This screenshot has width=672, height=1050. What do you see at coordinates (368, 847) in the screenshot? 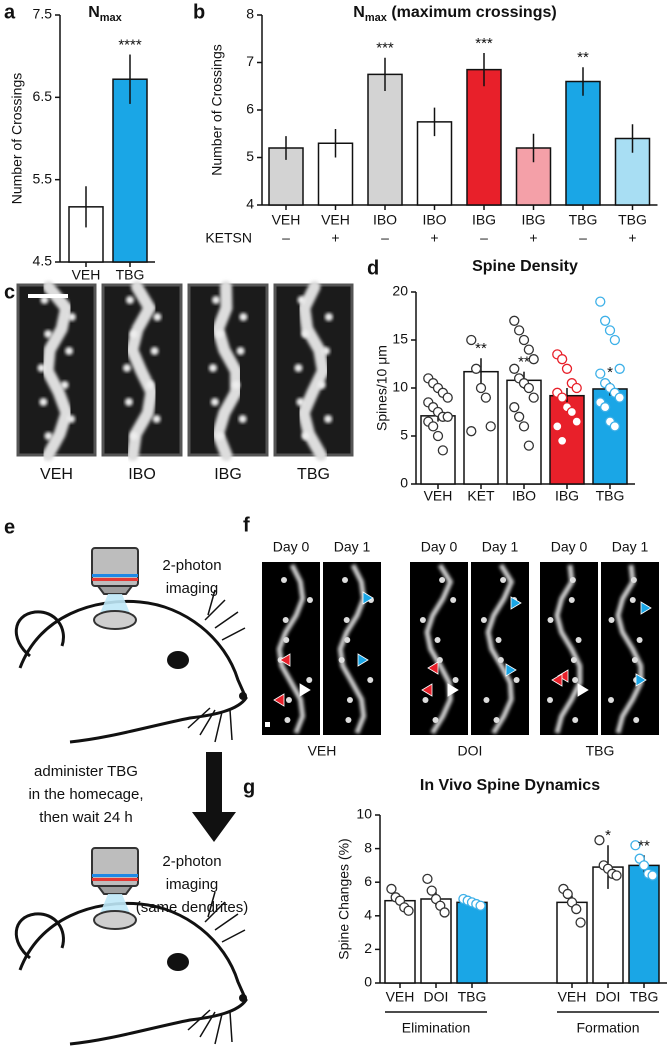
I see `y-tick-label: 8` at bounding box center [368, 847].